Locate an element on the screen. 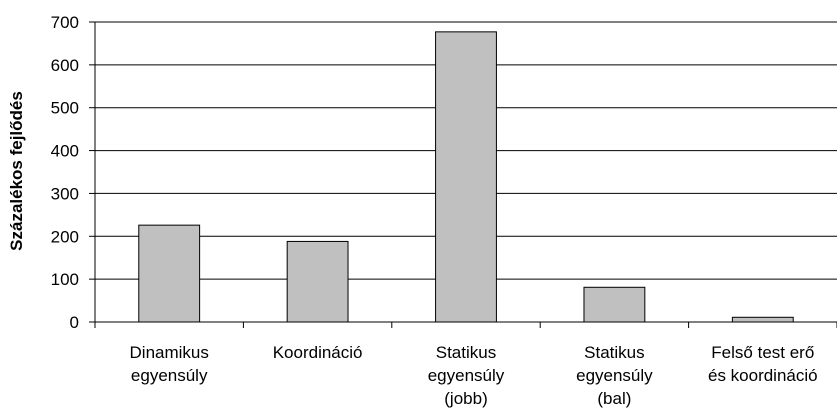  y-axis-title: Százalékos fejlődés is located at coordinates (16, 171).